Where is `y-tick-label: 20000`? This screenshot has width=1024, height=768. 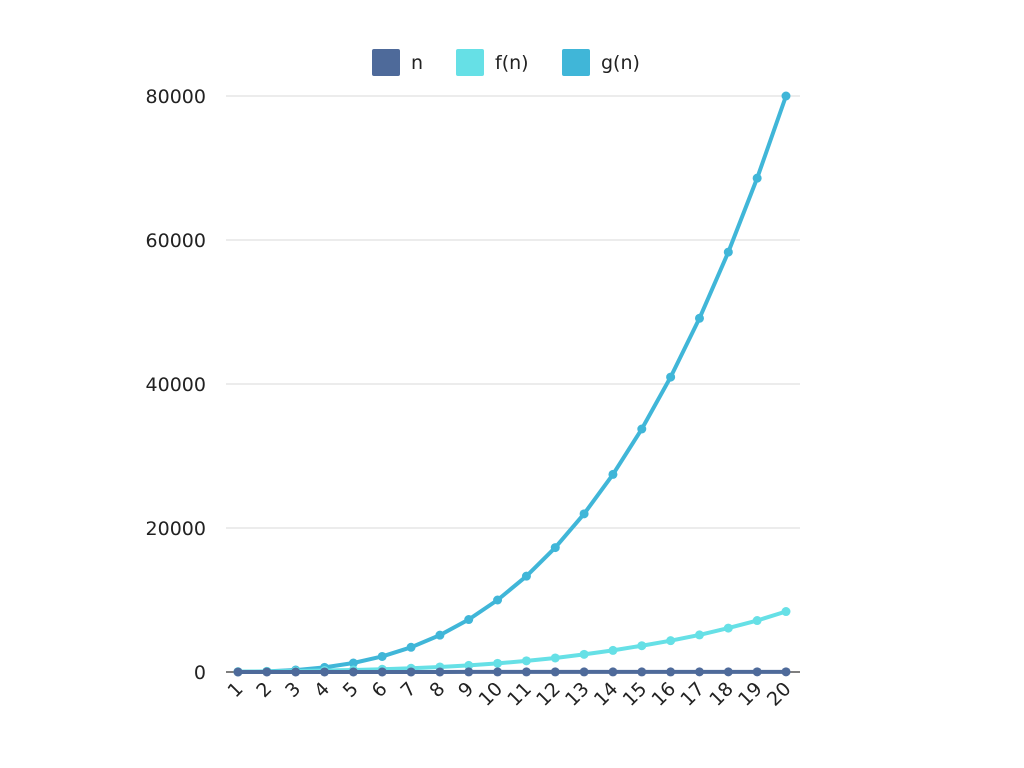
y-tick-label: 20000 is located at coordinates (176, 529).